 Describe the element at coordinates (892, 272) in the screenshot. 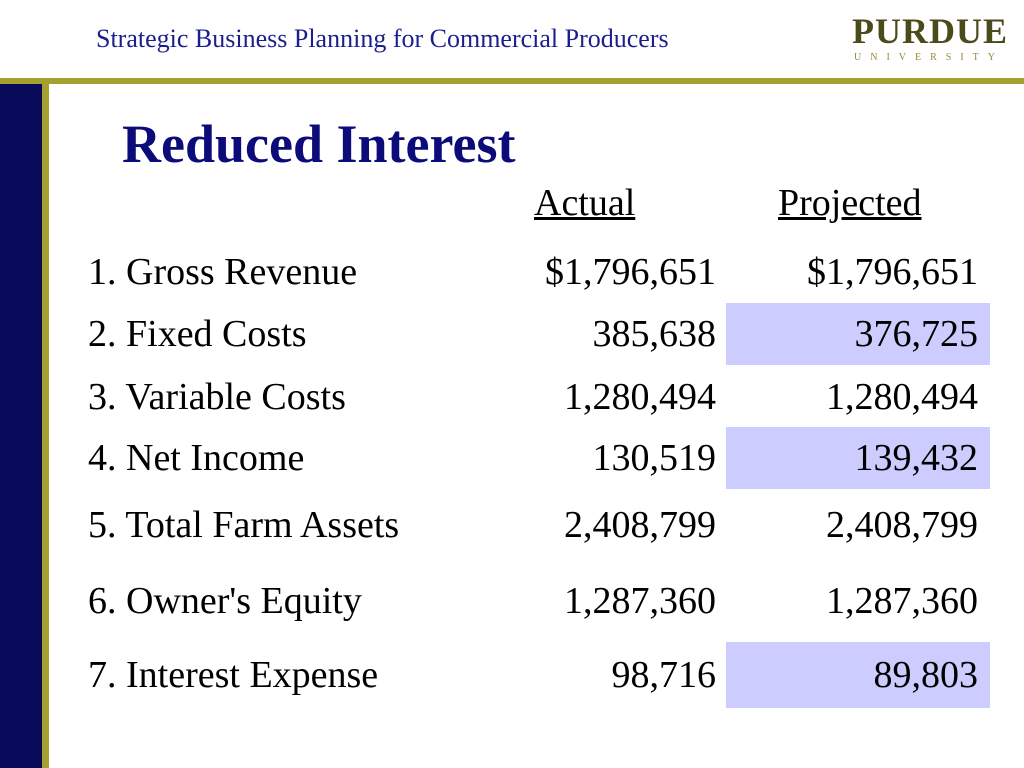

I see `row-projected-value: $1,796,651` at that location.